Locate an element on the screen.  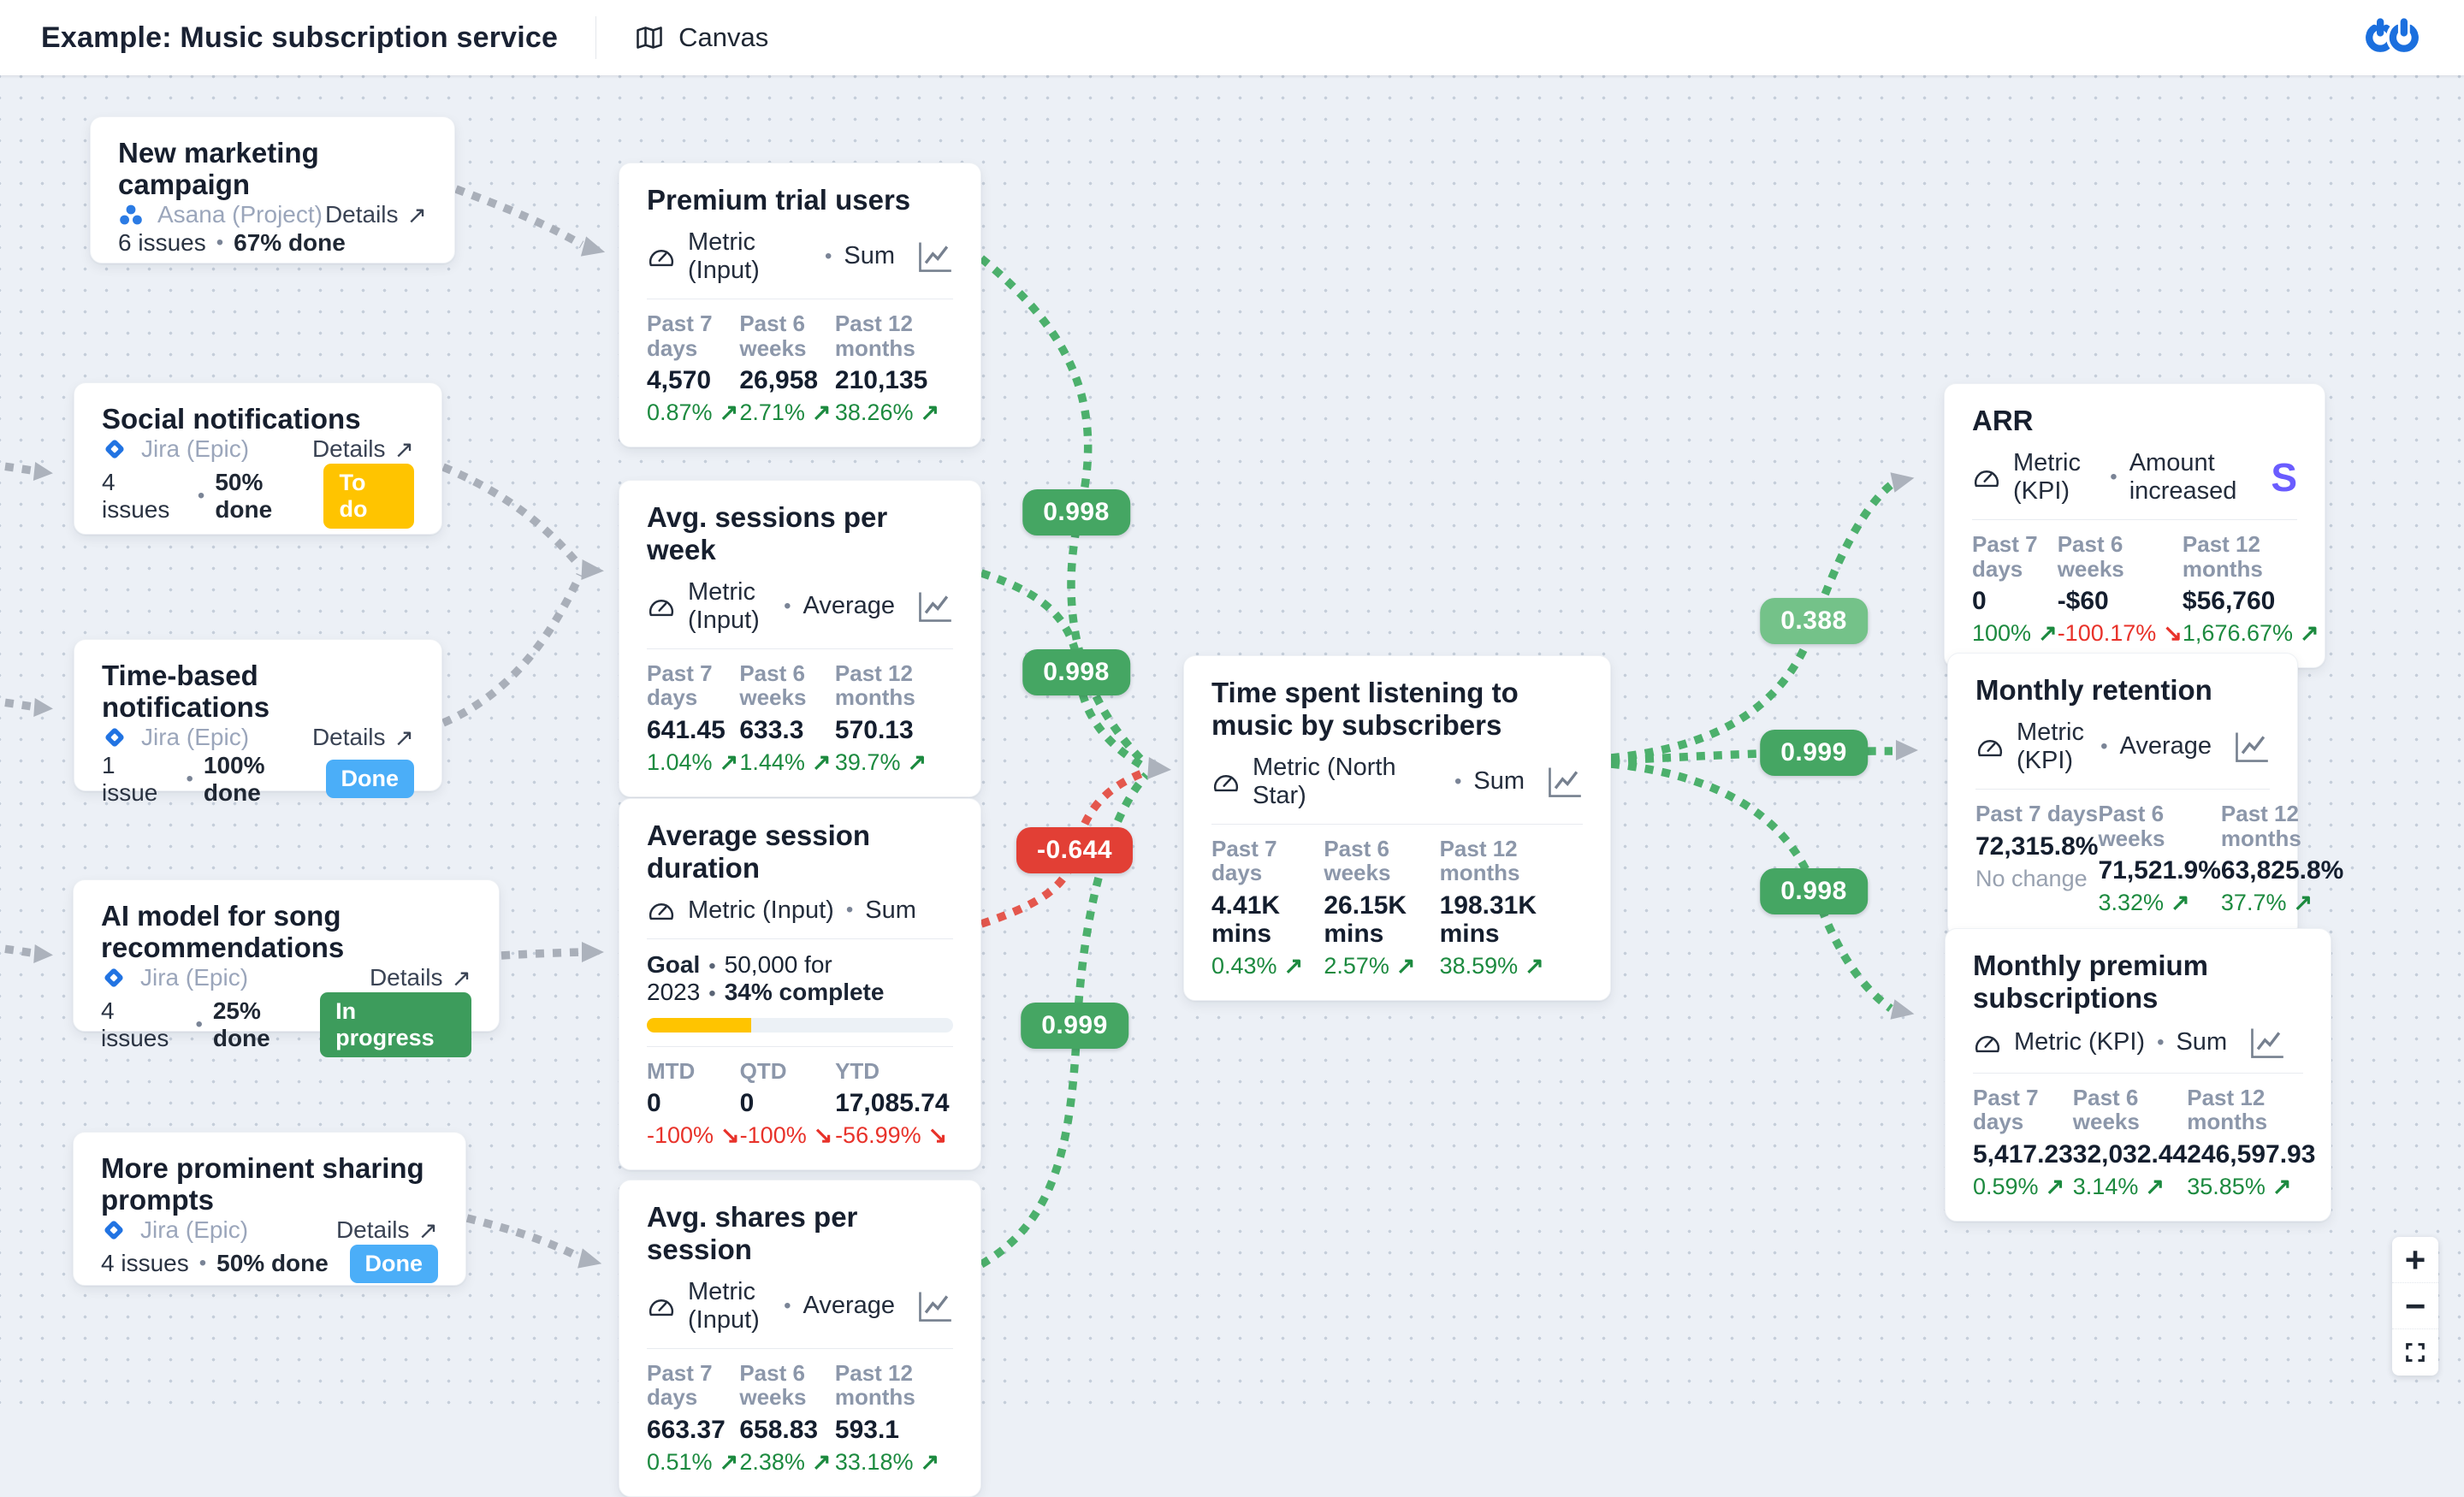
metric-title: Premium trial users is located at coordinates (779, 200).